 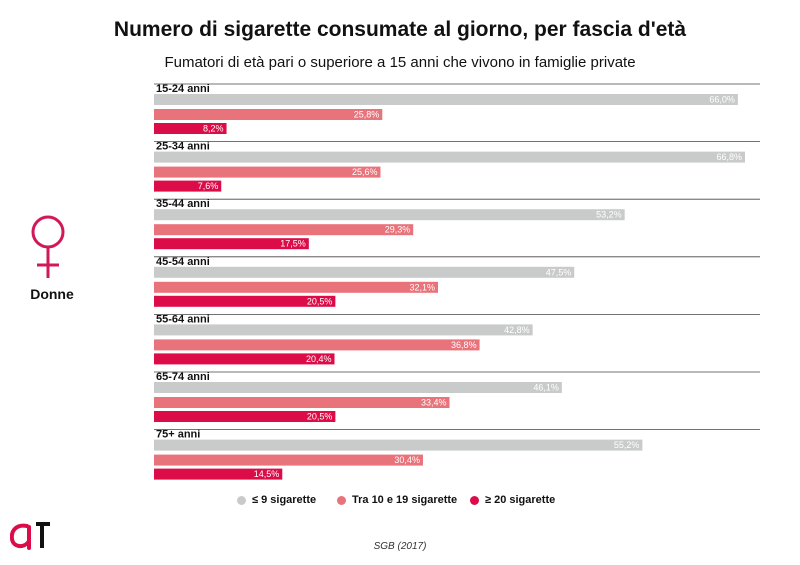 What do you see at coordinates (400, 546) in the screenshot?
I see `source-note: SGB (2017)` at bounding box center [400, 546].